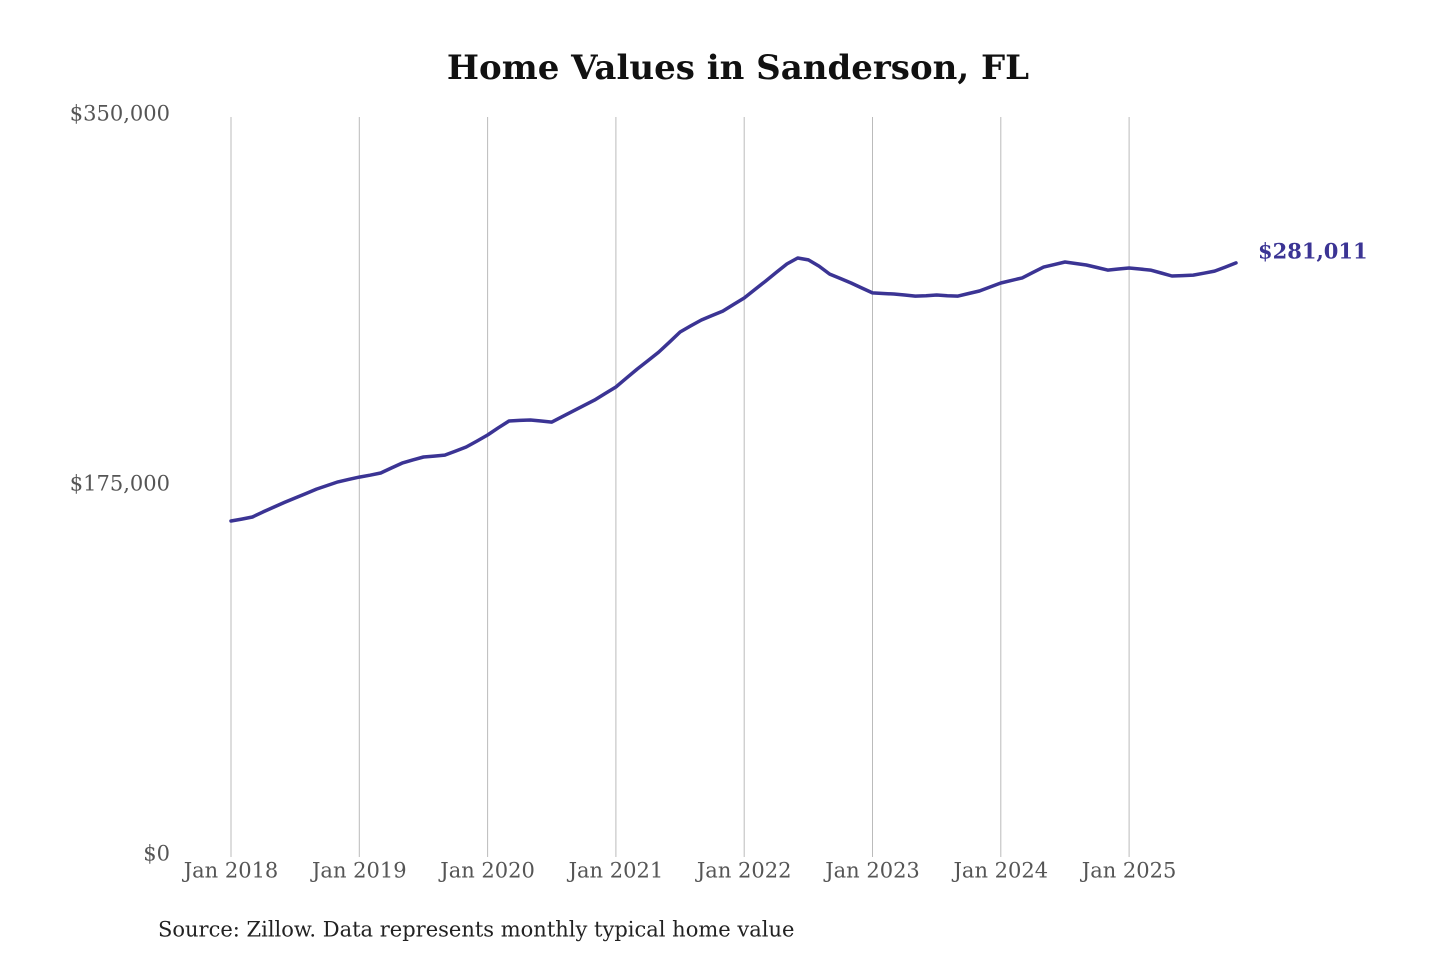  What do you see at coordinates (1000, 871) in the screenshot?
I see `x-tick-label: Jan 2024` at bounding box center [1000, 871].